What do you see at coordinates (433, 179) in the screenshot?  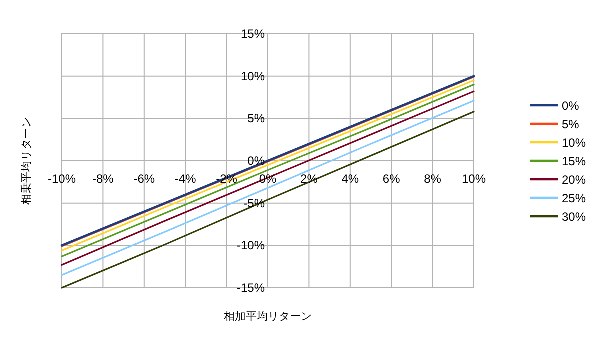 I see `x-tick-label: 8%` at bounding box center [433, 179].